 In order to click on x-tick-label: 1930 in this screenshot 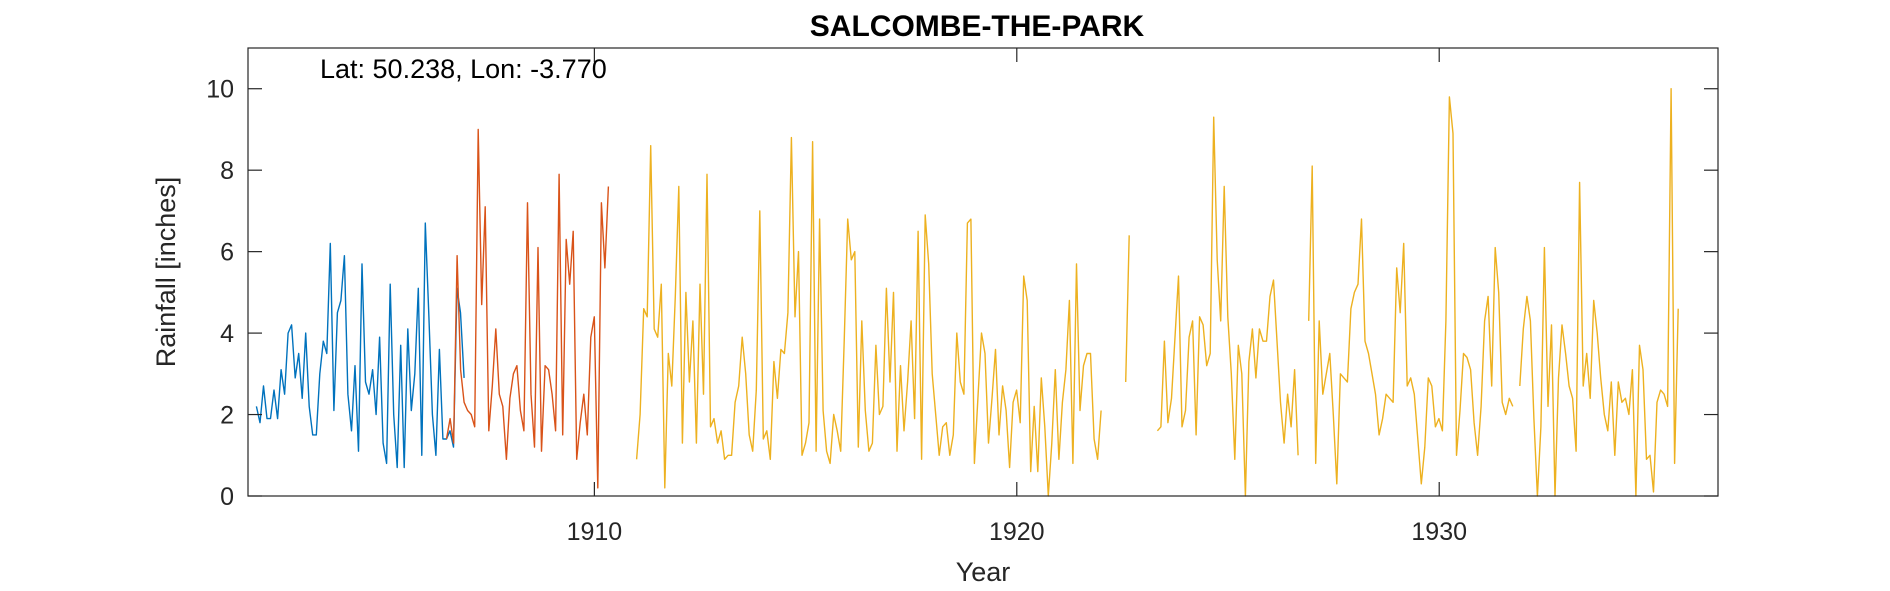, I will do `click(1439, 532)`.